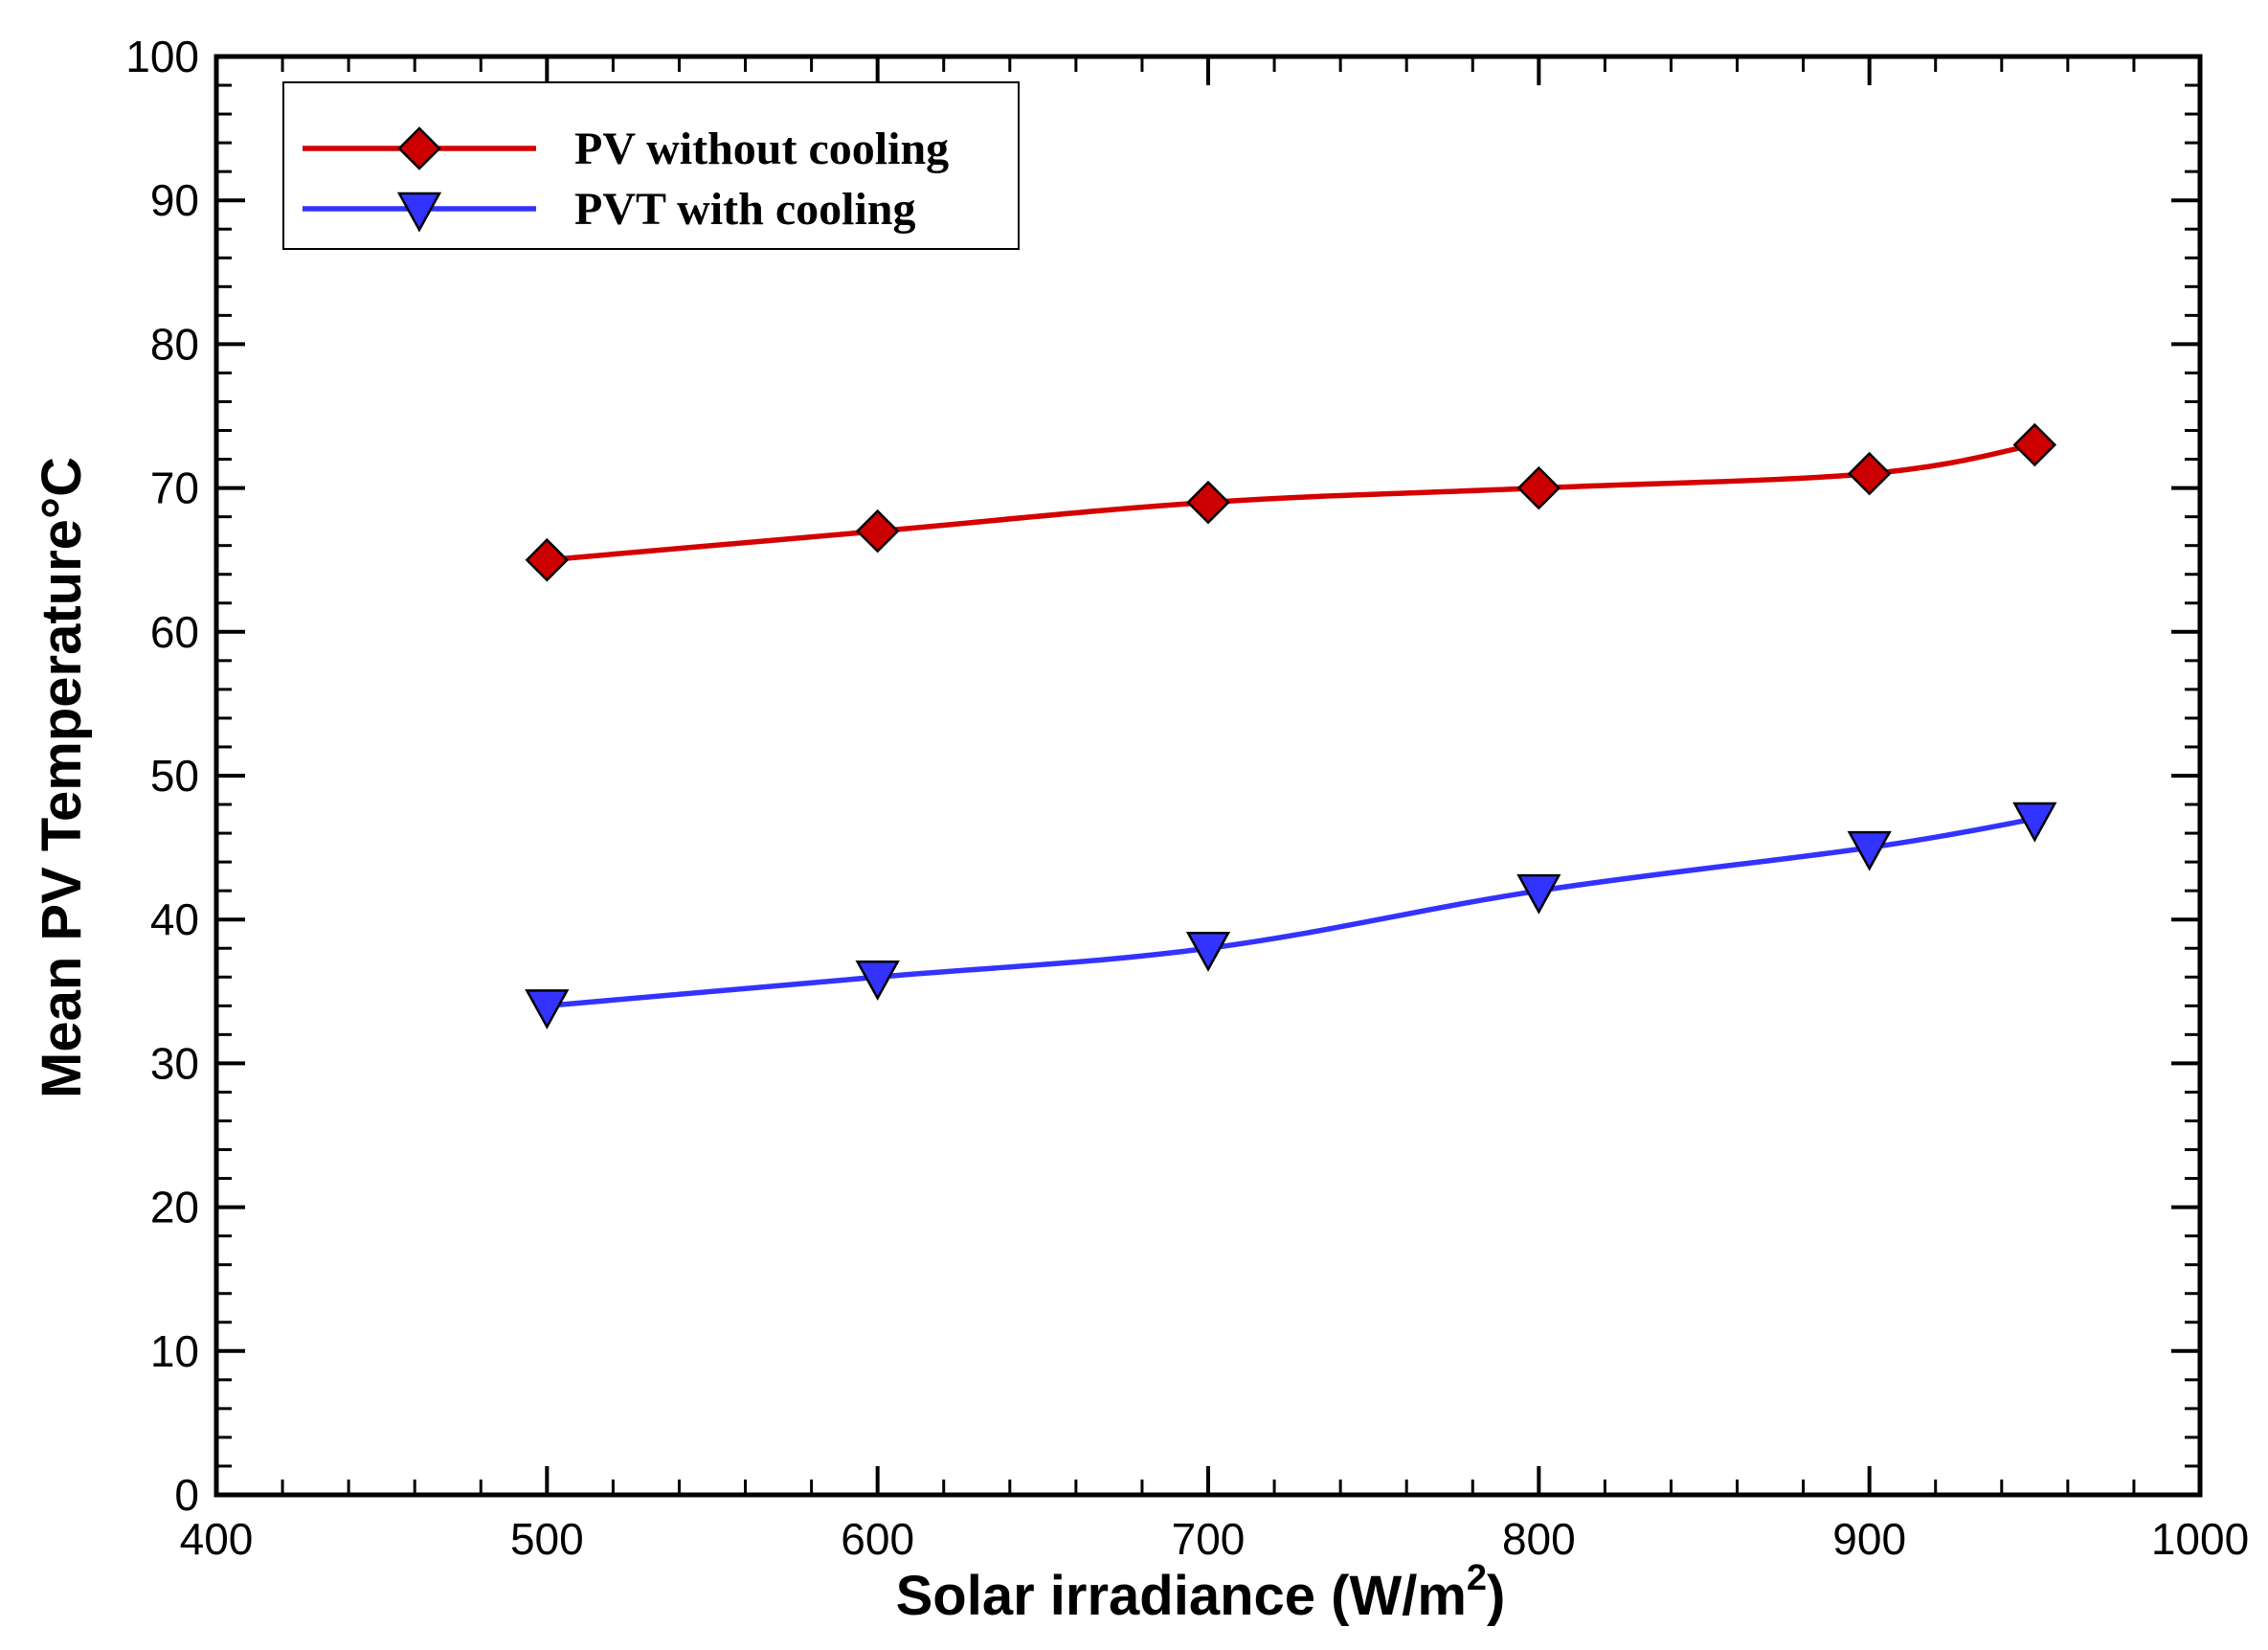 The height and width of the screenshot is (1650, 2268). I want to click on y-tick-label: 100, so click(162, 56).